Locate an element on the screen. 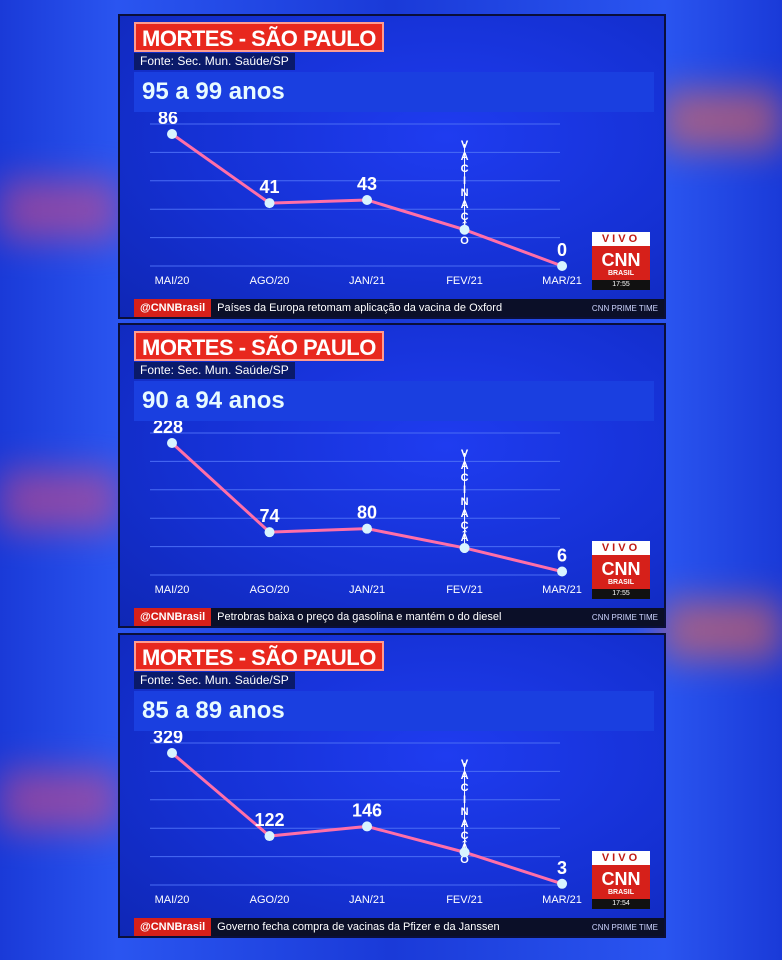  data-label: 122 is located at coordinates (269, 820).